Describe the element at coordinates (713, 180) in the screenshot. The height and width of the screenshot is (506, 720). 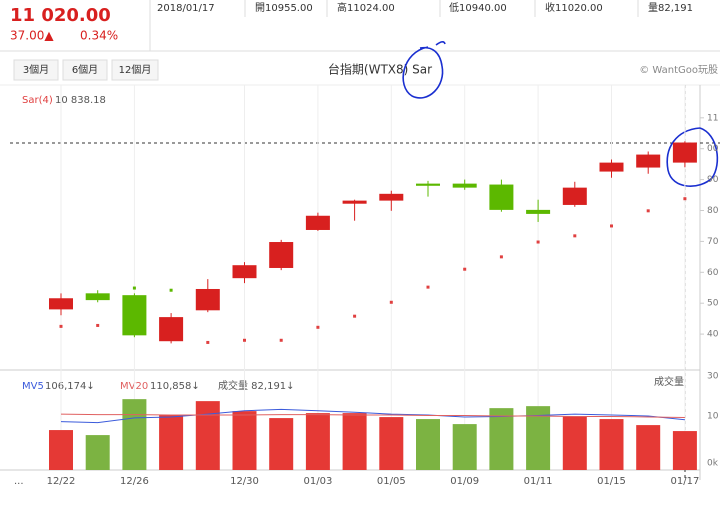
I see `y-tick-label: 90` at that location.